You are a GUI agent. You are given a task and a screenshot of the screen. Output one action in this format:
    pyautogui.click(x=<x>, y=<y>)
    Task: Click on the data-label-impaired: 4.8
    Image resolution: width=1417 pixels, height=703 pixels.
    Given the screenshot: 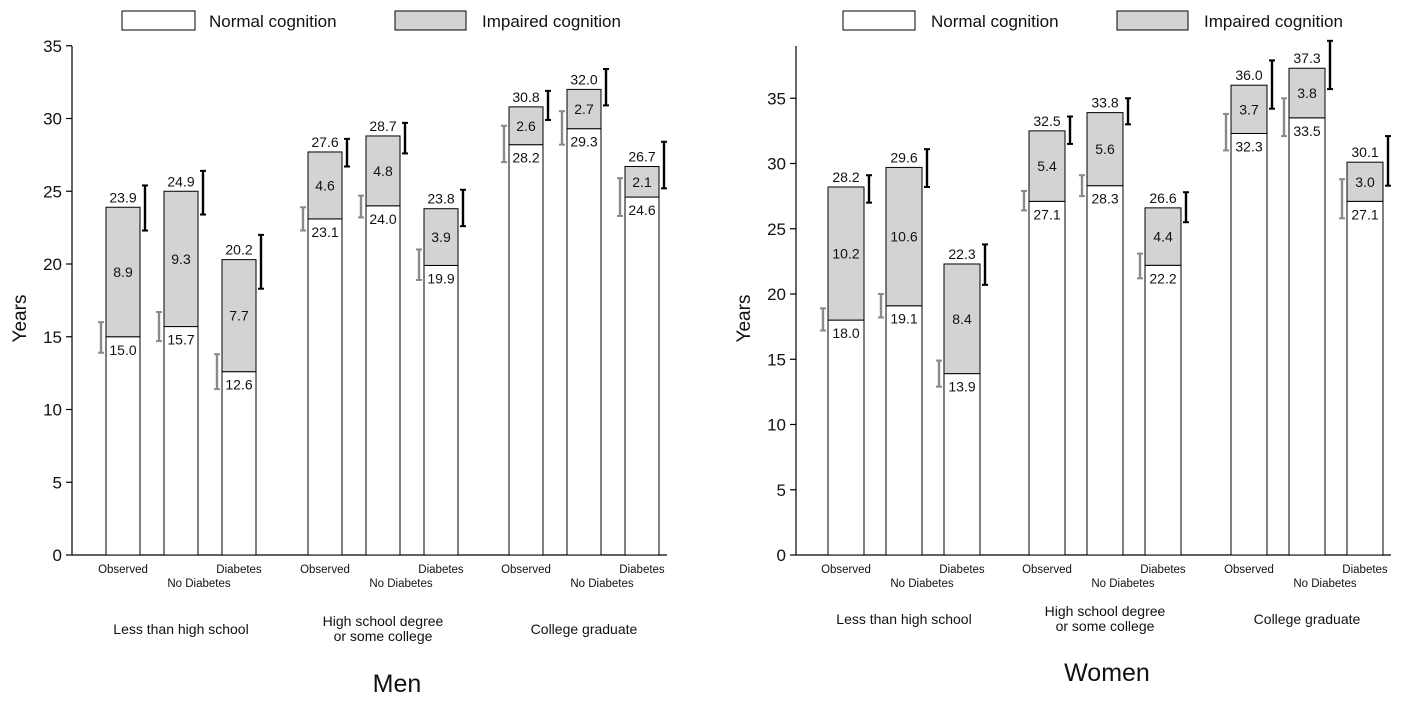 What is the action you would take?
    pyautogui.click(x=383, y=171)
    